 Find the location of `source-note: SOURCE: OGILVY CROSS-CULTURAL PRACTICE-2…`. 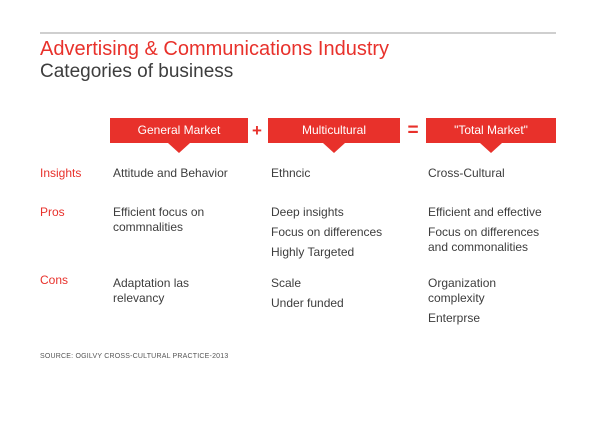

source-note: SOURCE: OGILVY CROSS-CULTURAL PRACTICE-2… is located at coordinates (134, 356).